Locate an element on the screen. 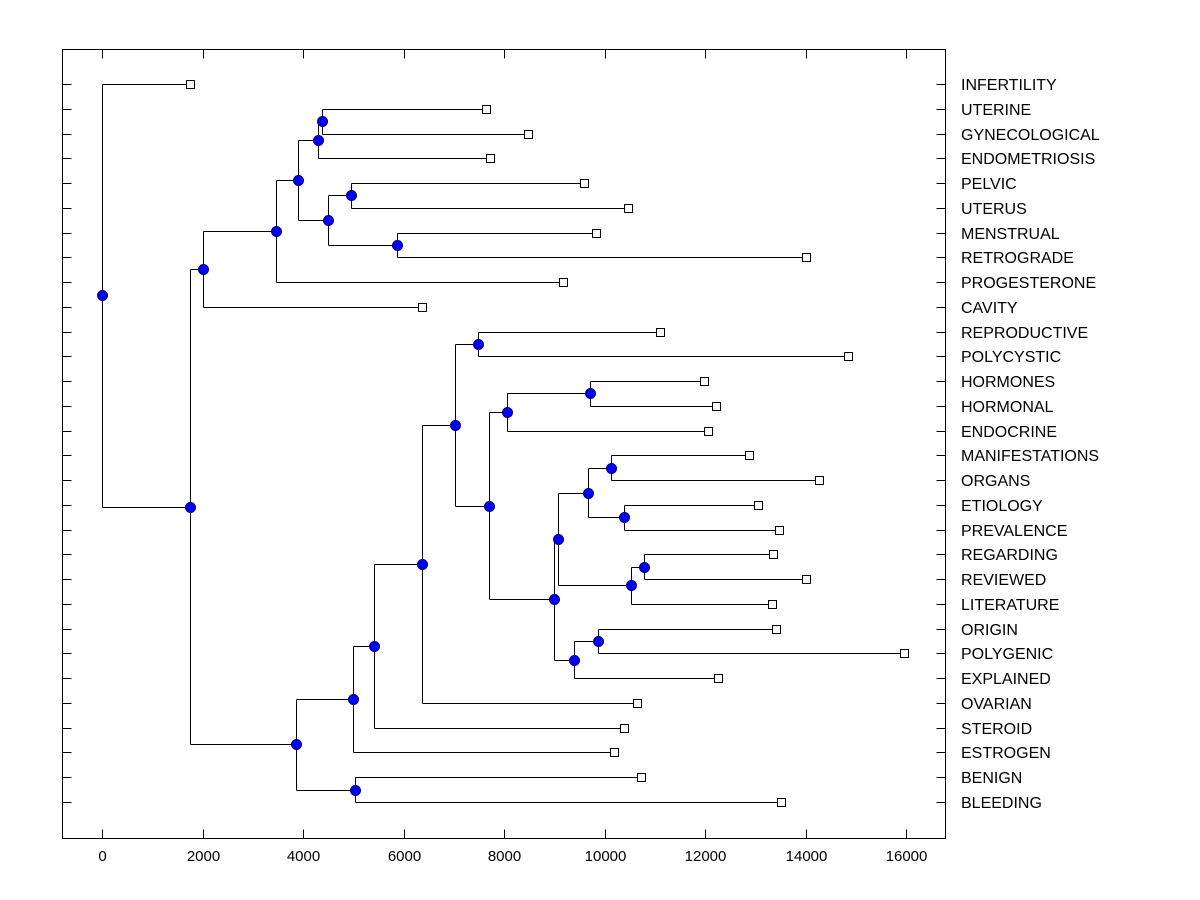 The height and width of the screenshot is (900, 1200). leaf-label: ORGANS is located at coordinates (995, 481).